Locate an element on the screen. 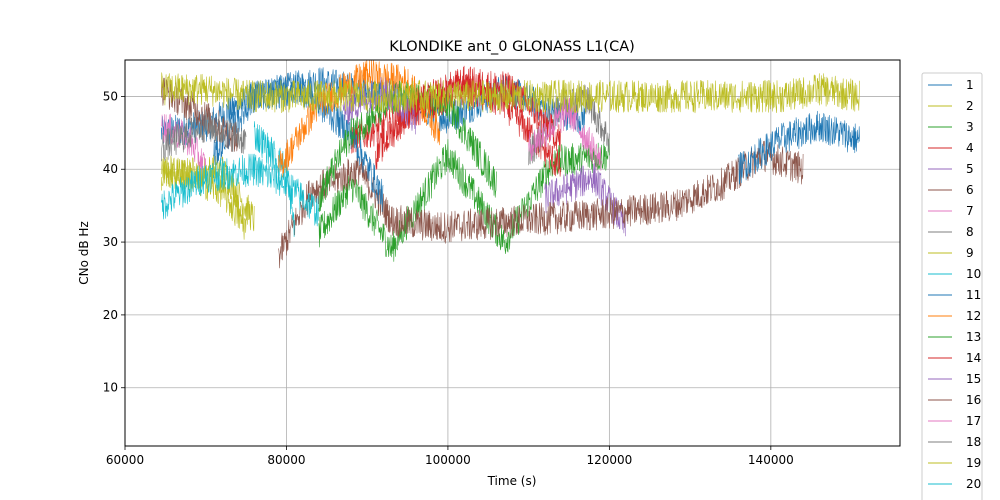 Image resolution: width=1000 pixels, height=500 pixels. legend-entry-15: 15 is located at coordinates (973, 379).